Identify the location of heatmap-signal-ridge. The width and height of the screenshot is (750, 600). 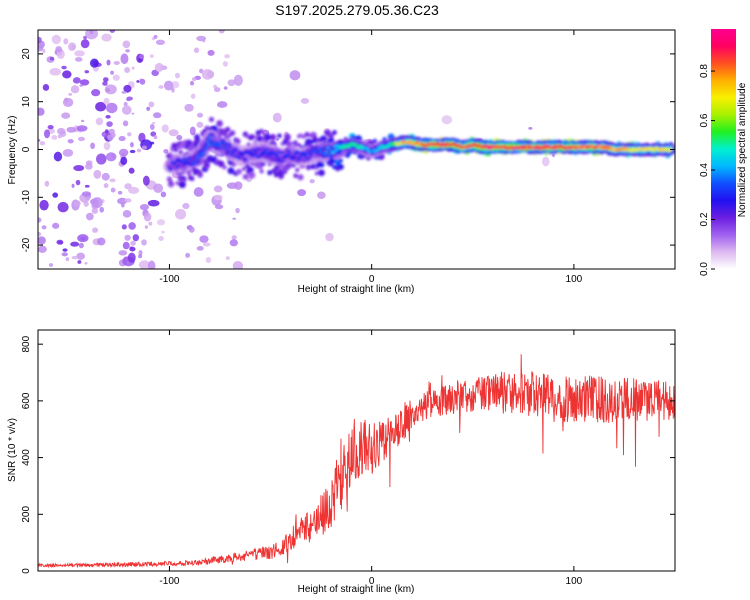
(419, 152).